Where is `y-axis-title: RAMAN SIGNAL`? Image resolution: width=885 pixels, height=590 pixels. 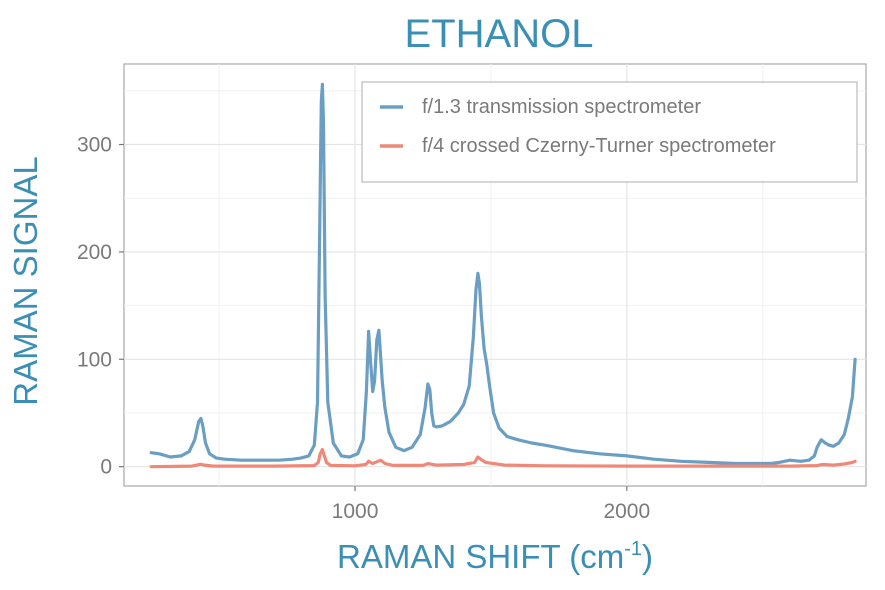 y-axis-title: RAMAN SIGNAL is located at coordinates (25, 280).